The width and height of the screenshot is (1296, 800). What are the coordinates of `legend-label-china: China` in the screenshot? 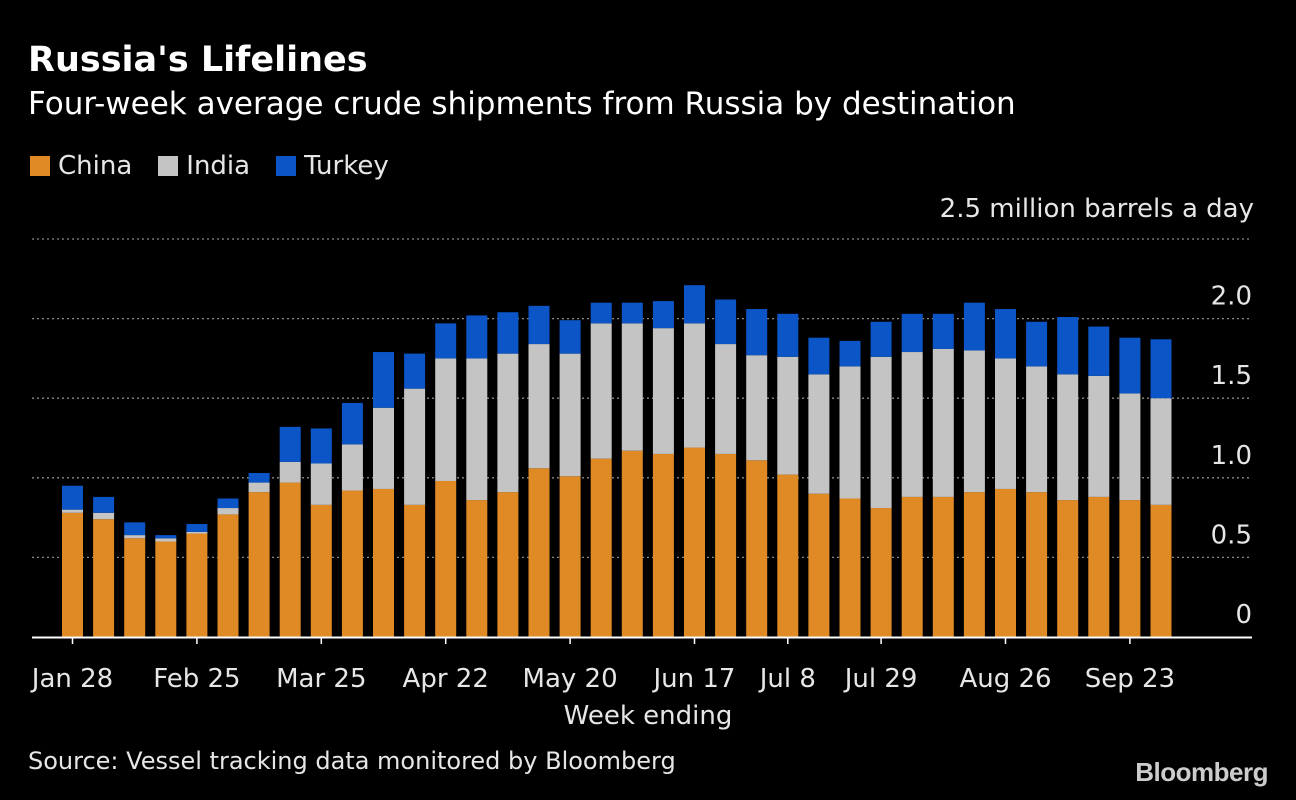 It's located at (95, 166).